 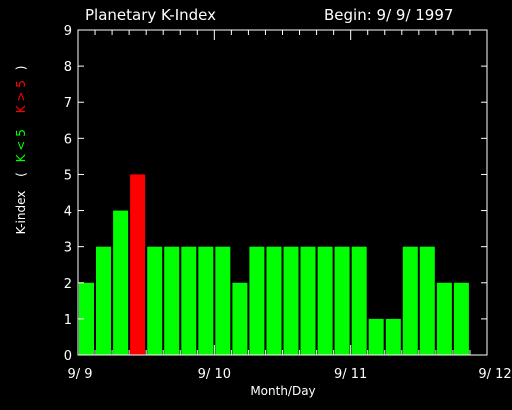 I want to click on y-tick-label-8: 8, so click(x=68, y=67).